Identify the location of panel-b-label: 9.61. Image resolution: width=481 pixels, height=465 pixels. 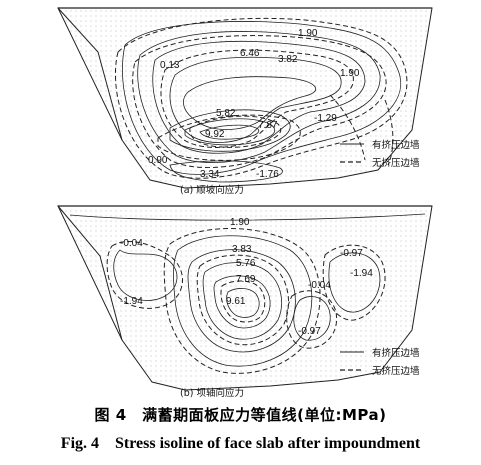
(236, 301).